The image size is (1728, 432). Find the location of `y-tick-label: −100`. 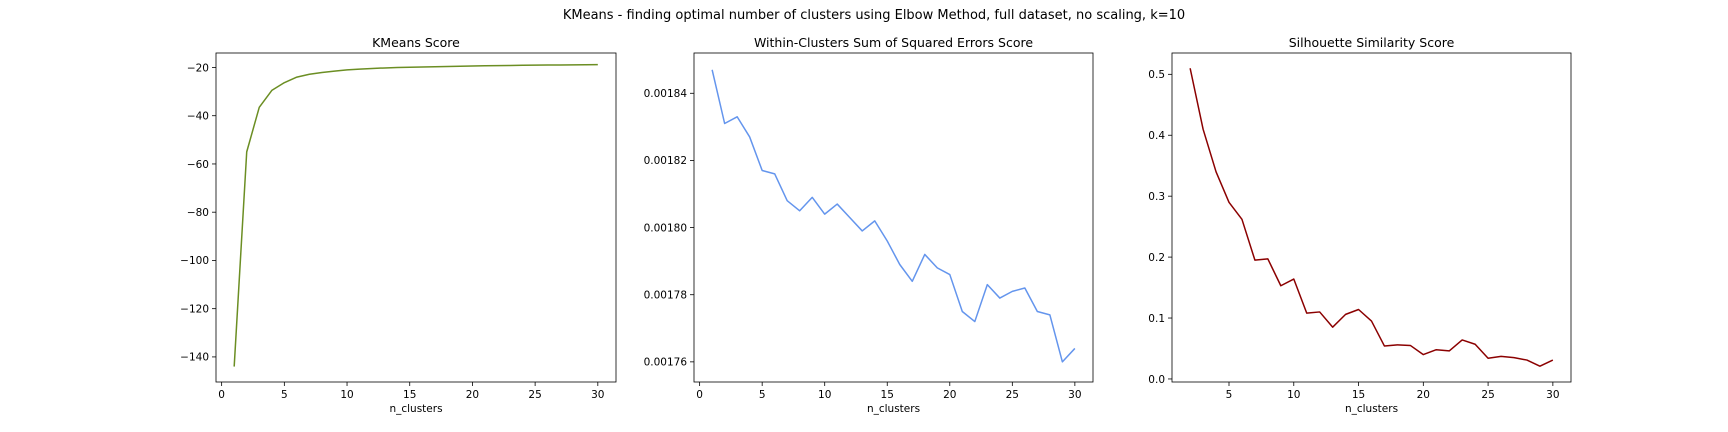

y-tick-label: −100 is located at coordinates (194, 261).